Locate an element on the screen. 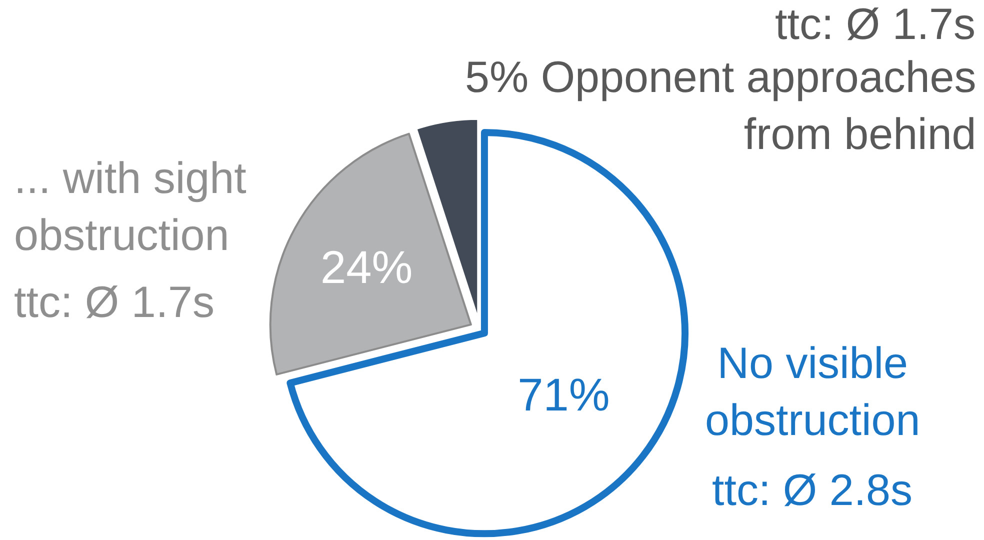 Image resolution: width=984 pixels, height=540 pixels. slice-label: 5% Opponent approaches from behind is located at coordinates (720, 106).